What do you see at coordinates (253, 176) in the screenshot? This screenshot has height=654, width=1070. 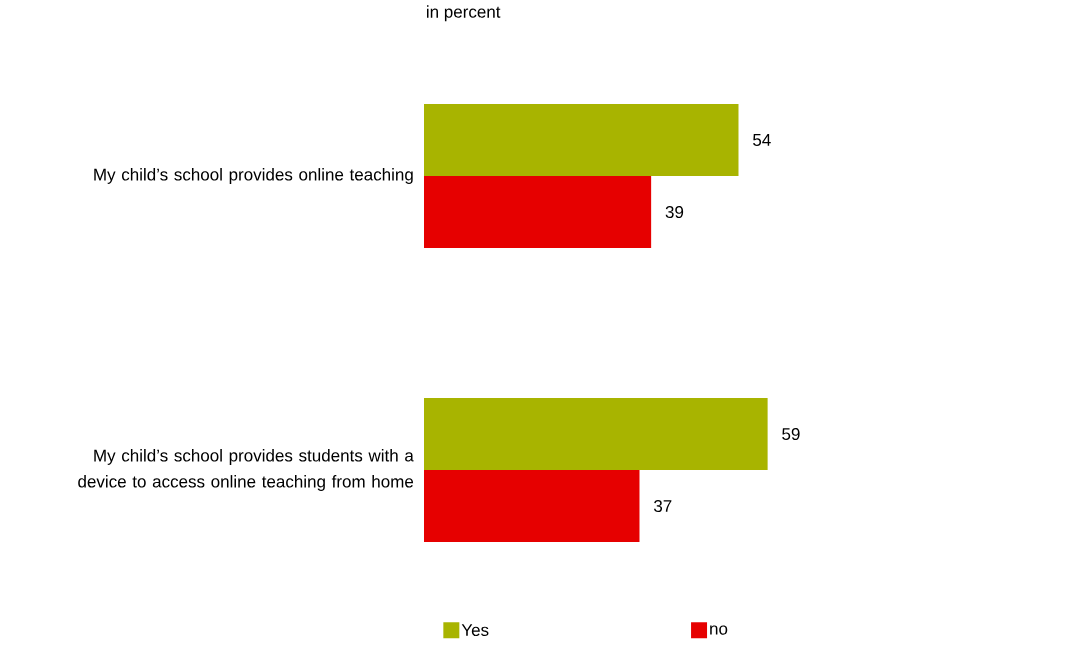 I see `y-tick-label: My child’s school provides online teaching` at bounding box center [253, 176].